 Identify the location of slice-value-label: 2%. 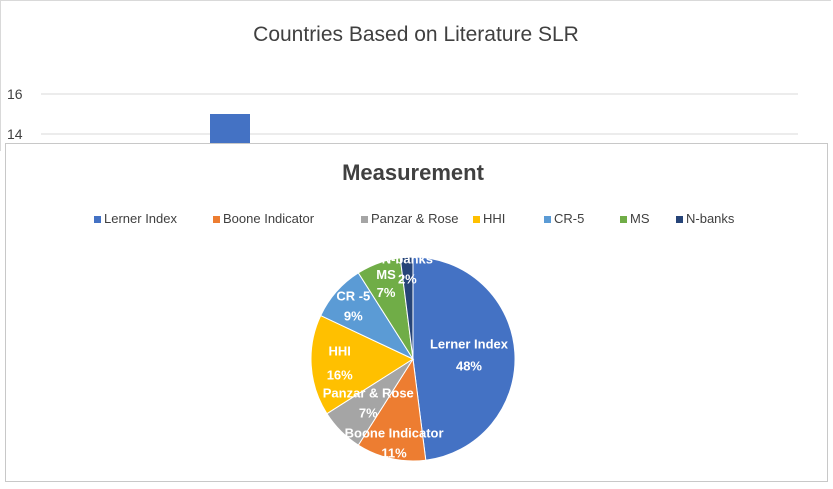
(407, 278).